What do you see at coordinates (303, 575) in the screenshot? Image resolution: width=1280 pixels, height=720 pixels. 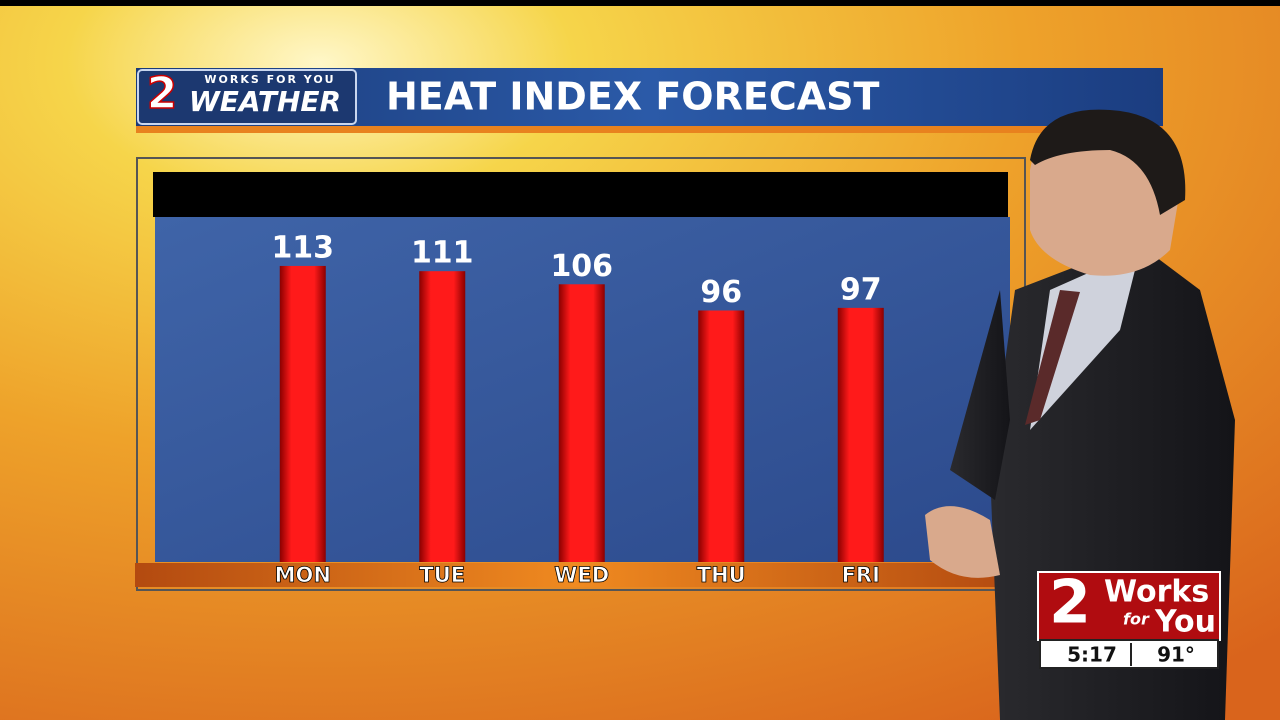 I see `x-tick-label: MON` at bounding box center [303, 575].